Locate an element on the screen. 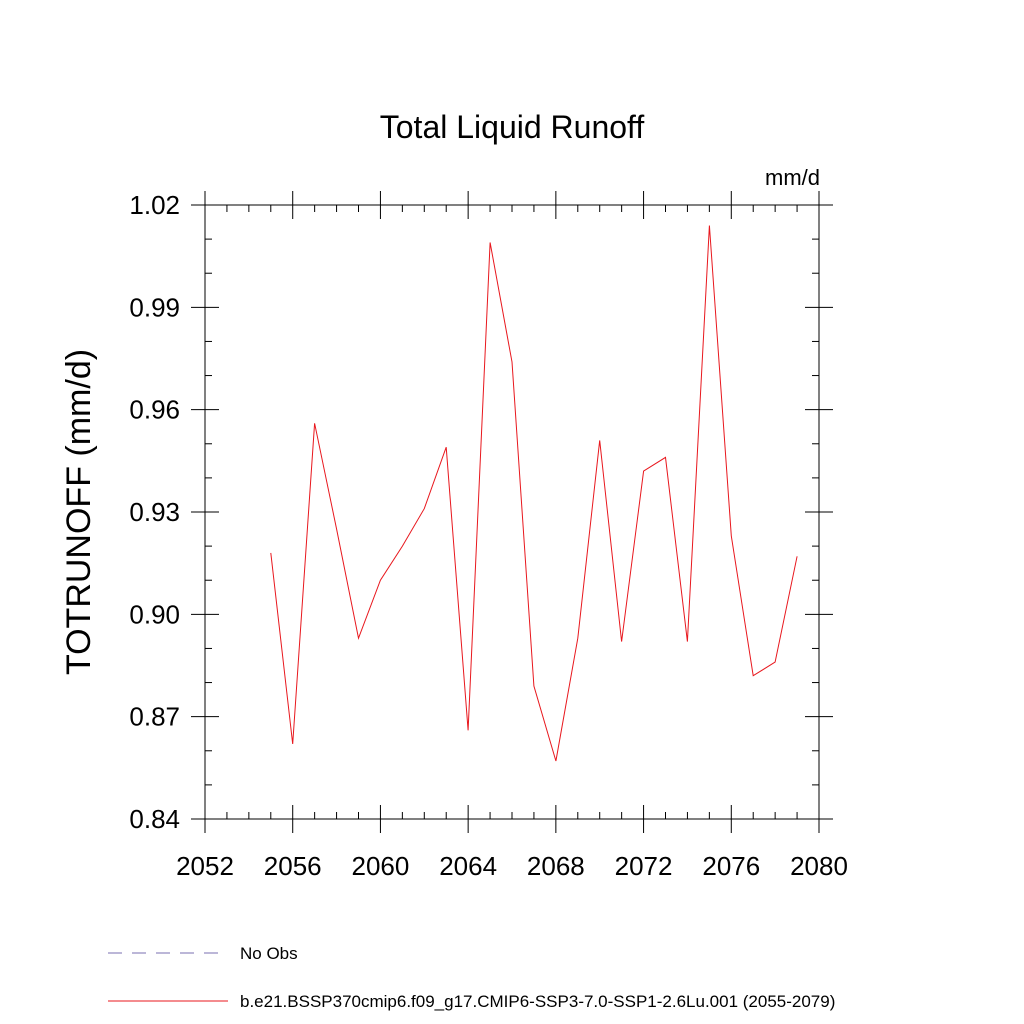 The image size is (1024, 1024). legend-label-no-obs: No Obs is located at coordinates (269, 953).